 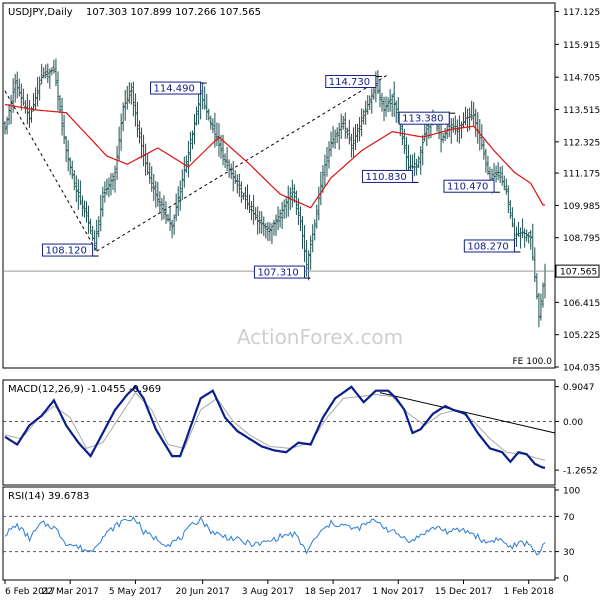 I want to click on price-y-tick-label: 105.225, so click(x=581, y=336).